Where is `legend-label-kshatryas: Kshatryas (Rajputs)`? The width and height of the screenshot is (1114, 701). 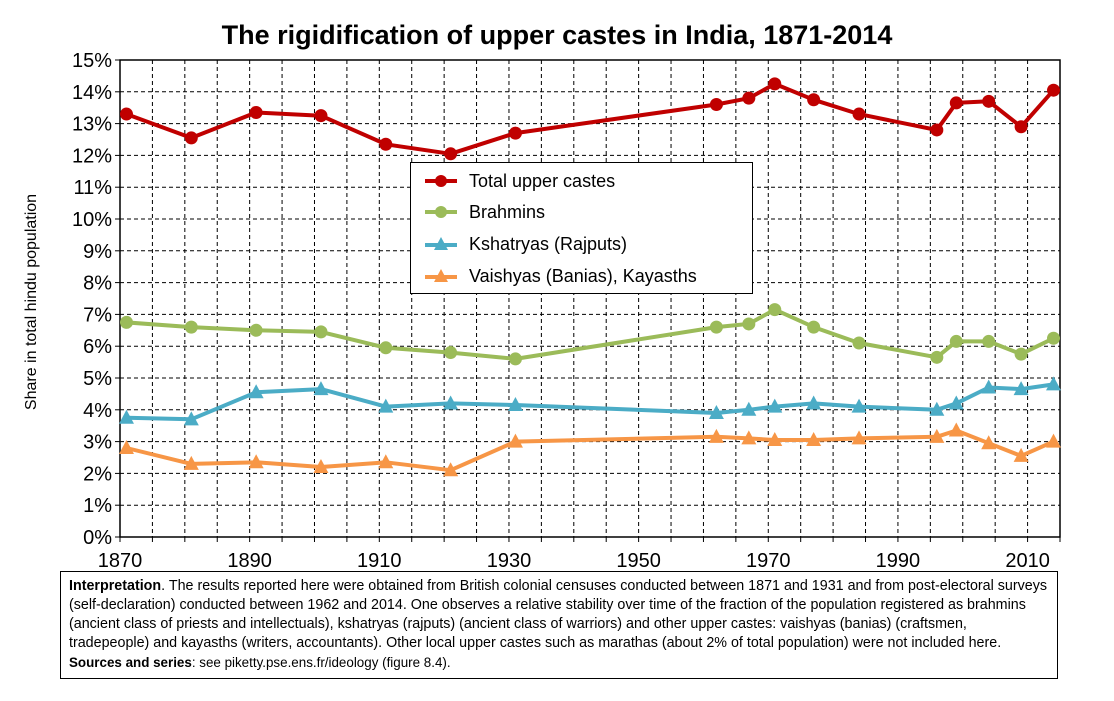 legend-label-kshatryas: Kshatryas (Rajputs) is located at coordinates (548, 243).